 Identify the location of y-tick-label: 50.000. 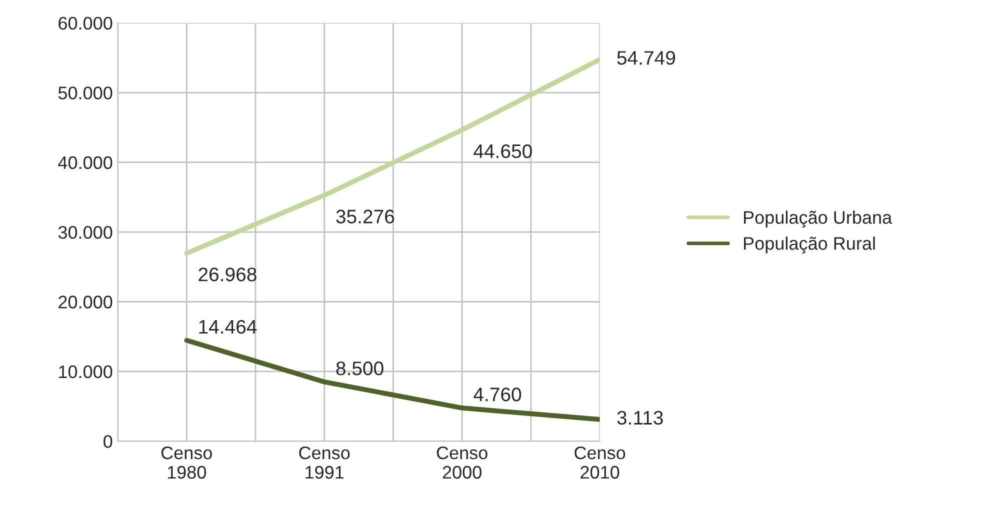
(85, 93).